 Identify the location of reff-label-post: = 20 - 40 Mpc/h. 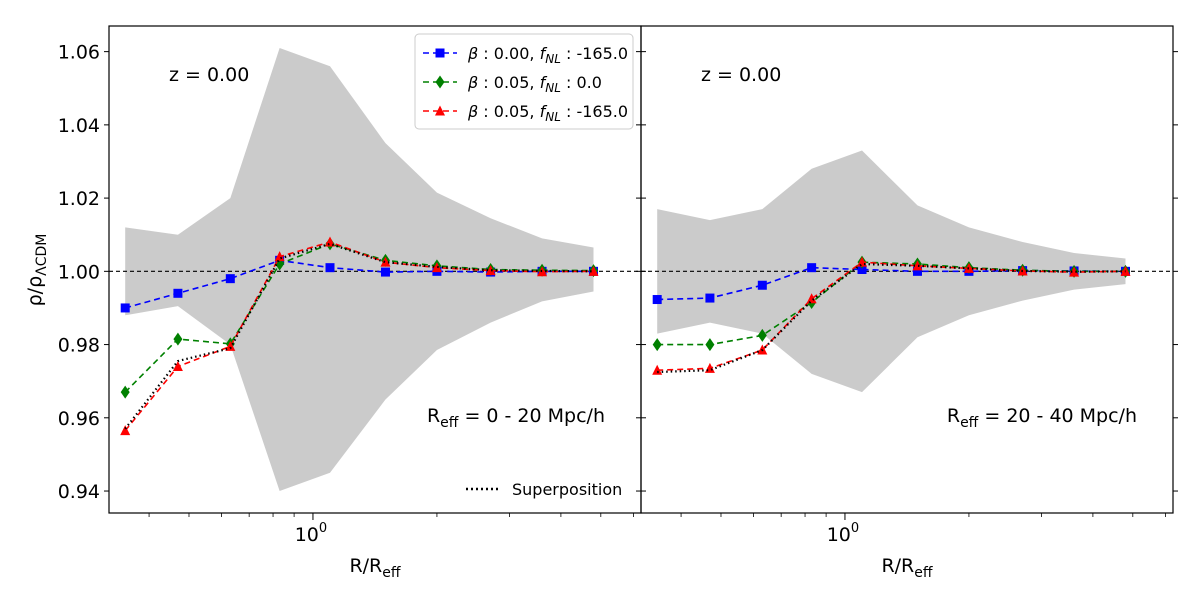
(1057, 416).